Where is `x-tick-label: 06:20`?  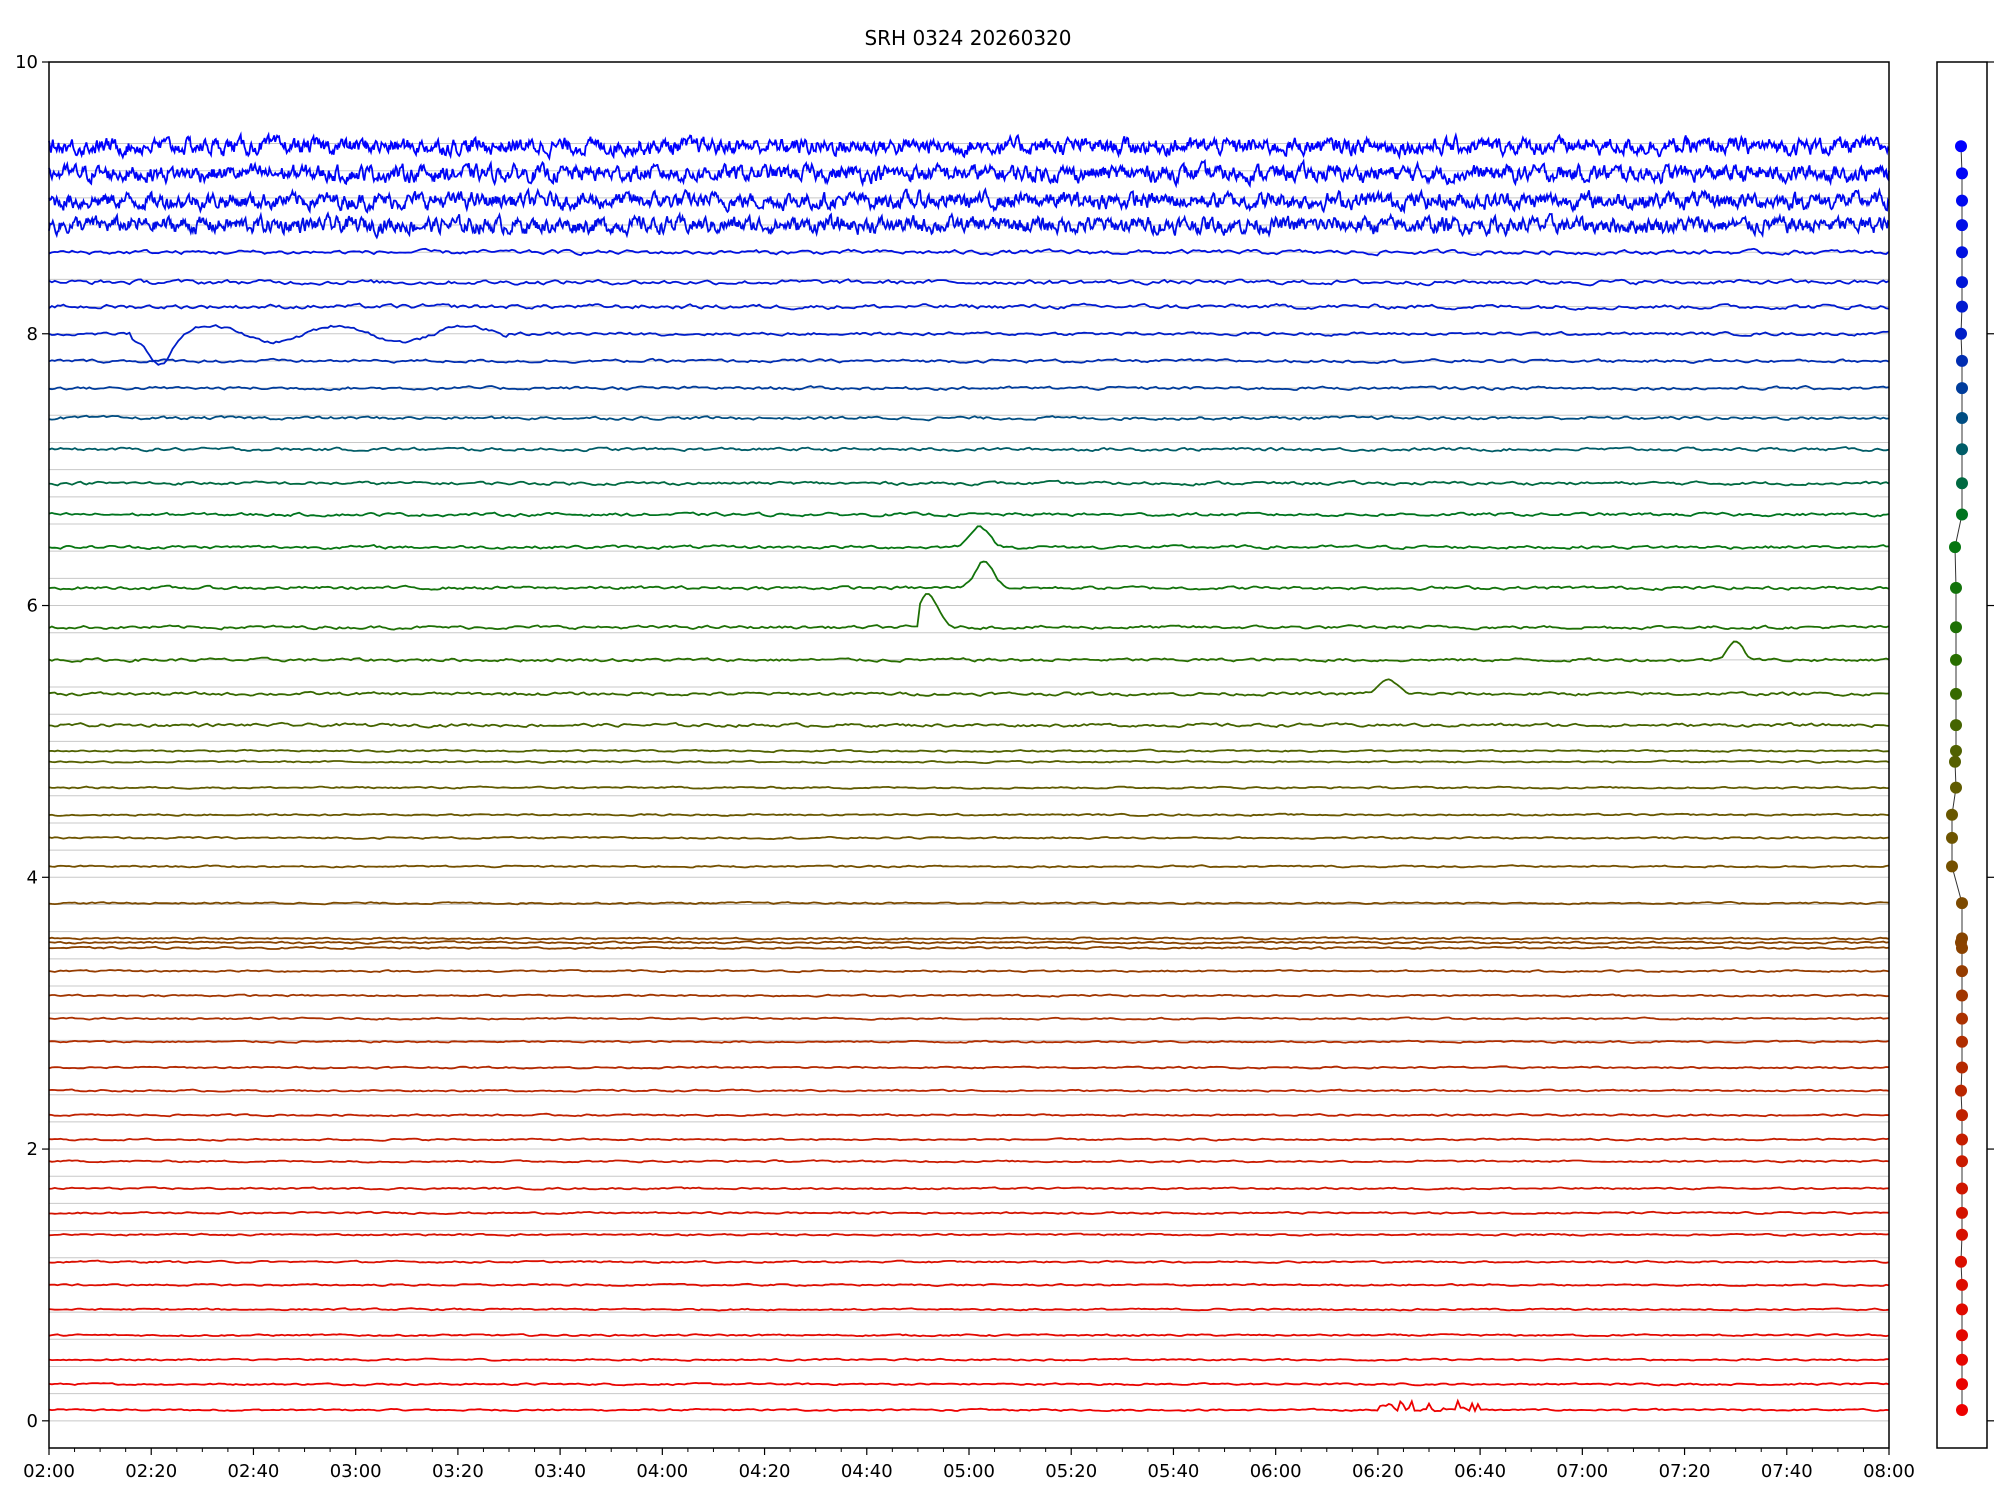 x-tick-label: 06:20 is located at coordinates (1378, 1471).